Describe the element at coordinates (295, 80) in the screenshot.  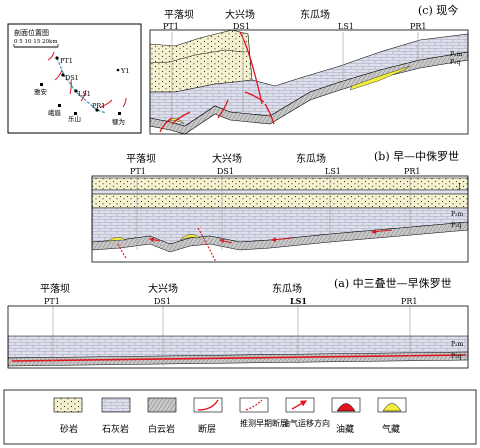
I see `panel-c-well-lines` at that location.